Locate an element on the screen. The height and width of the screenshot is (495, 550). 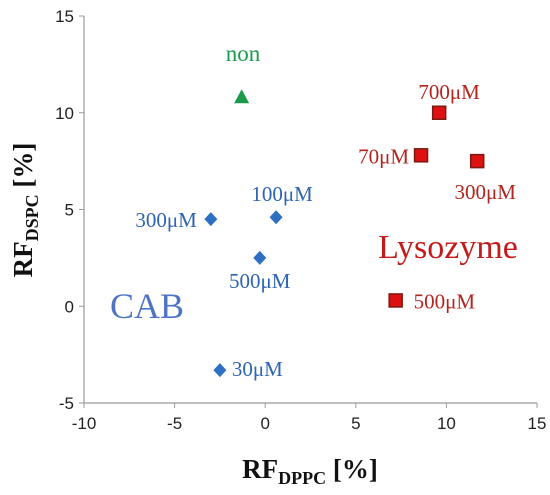
x-tick-label: 10 is located at coordinates (446, 423).